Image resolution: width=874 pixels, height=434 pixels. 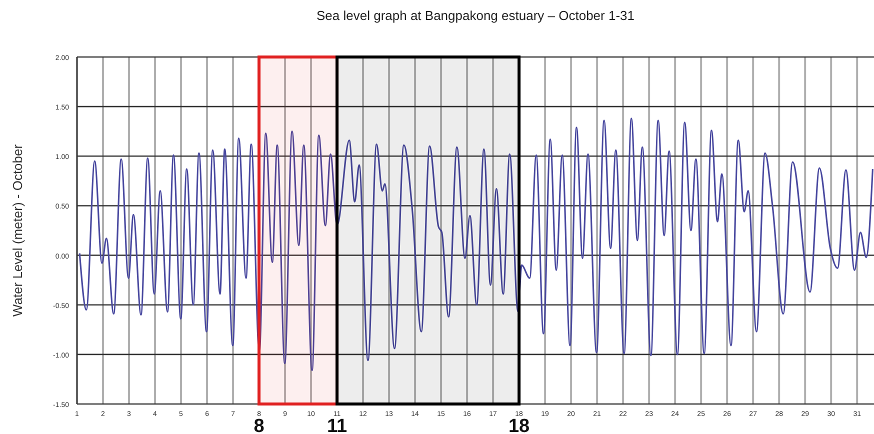 I want to click on y-axis-title: Water Level (meter) - October, so click(x=17, y=230).